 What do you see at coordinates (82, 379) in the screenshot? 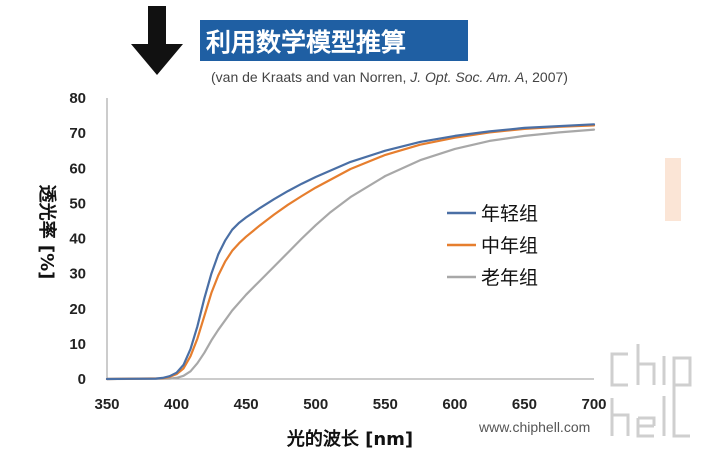
I see `y-tick-label: 0` at bounding box center [82, 379].